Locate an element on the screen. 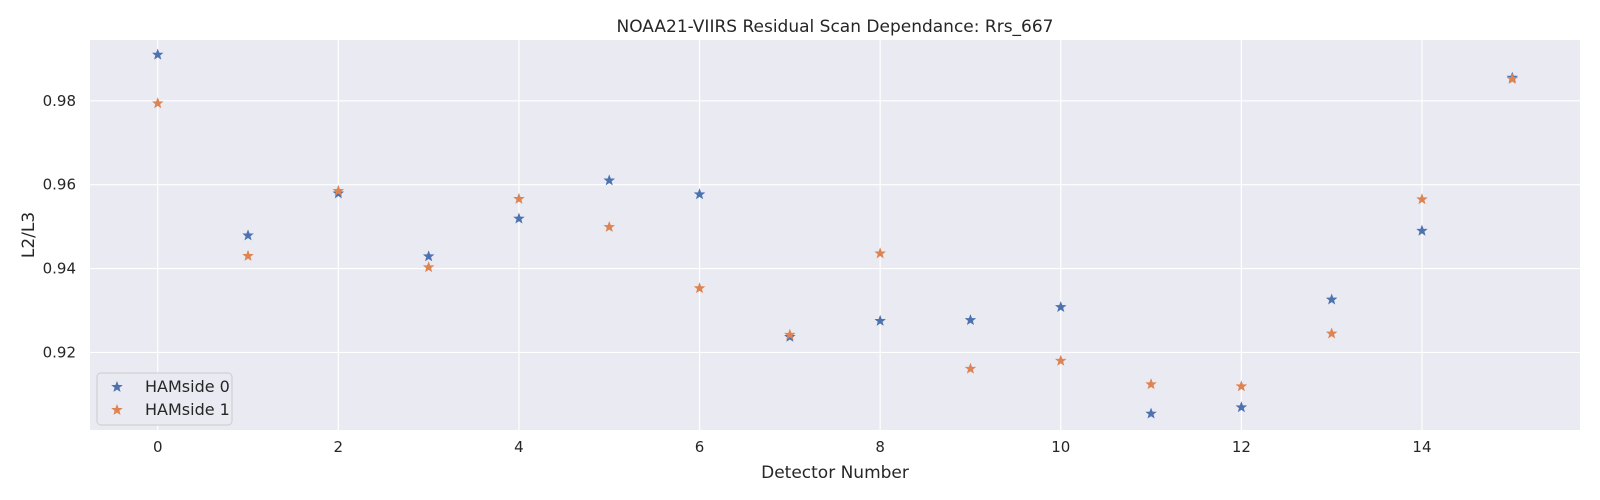  x-tick-label: 14 is located at coordinates (1421, 447).